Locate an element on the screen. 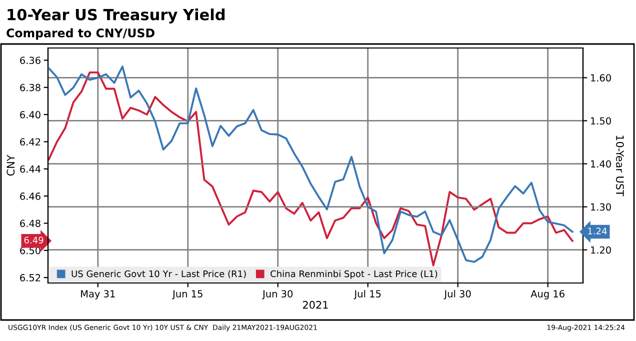 This screenshot has height=341, width=636. y-tick-label: 6.42 is located at coordinates (30, 142).